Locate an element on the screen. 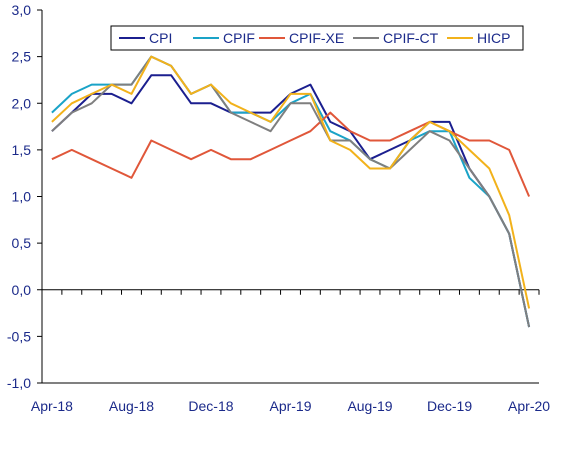  y-tick-label: 1,0 is located at coordinates (22, 197).